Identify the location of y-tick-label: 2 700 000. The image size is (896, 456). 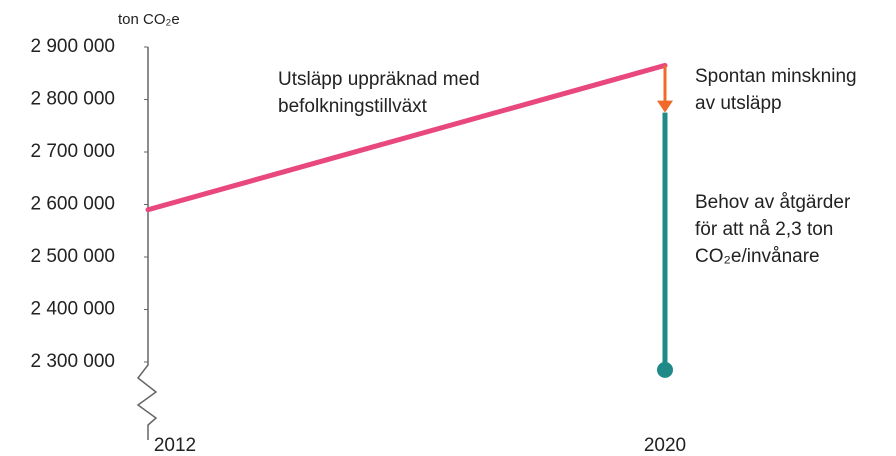
(72, 151).